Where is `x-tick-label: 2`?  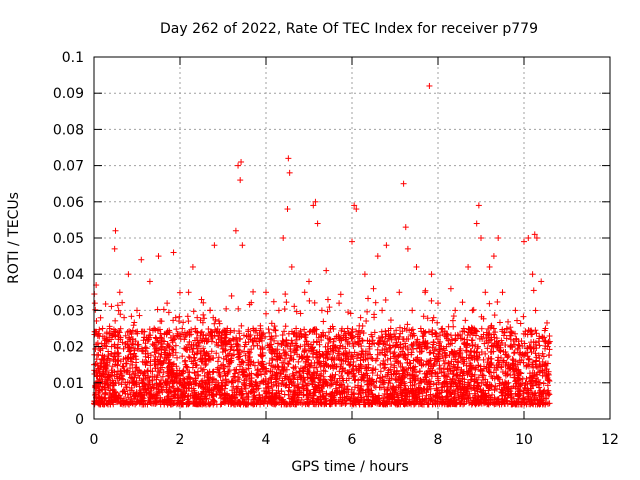 x-tick-label: 2 is located at coordinates (180, 440).